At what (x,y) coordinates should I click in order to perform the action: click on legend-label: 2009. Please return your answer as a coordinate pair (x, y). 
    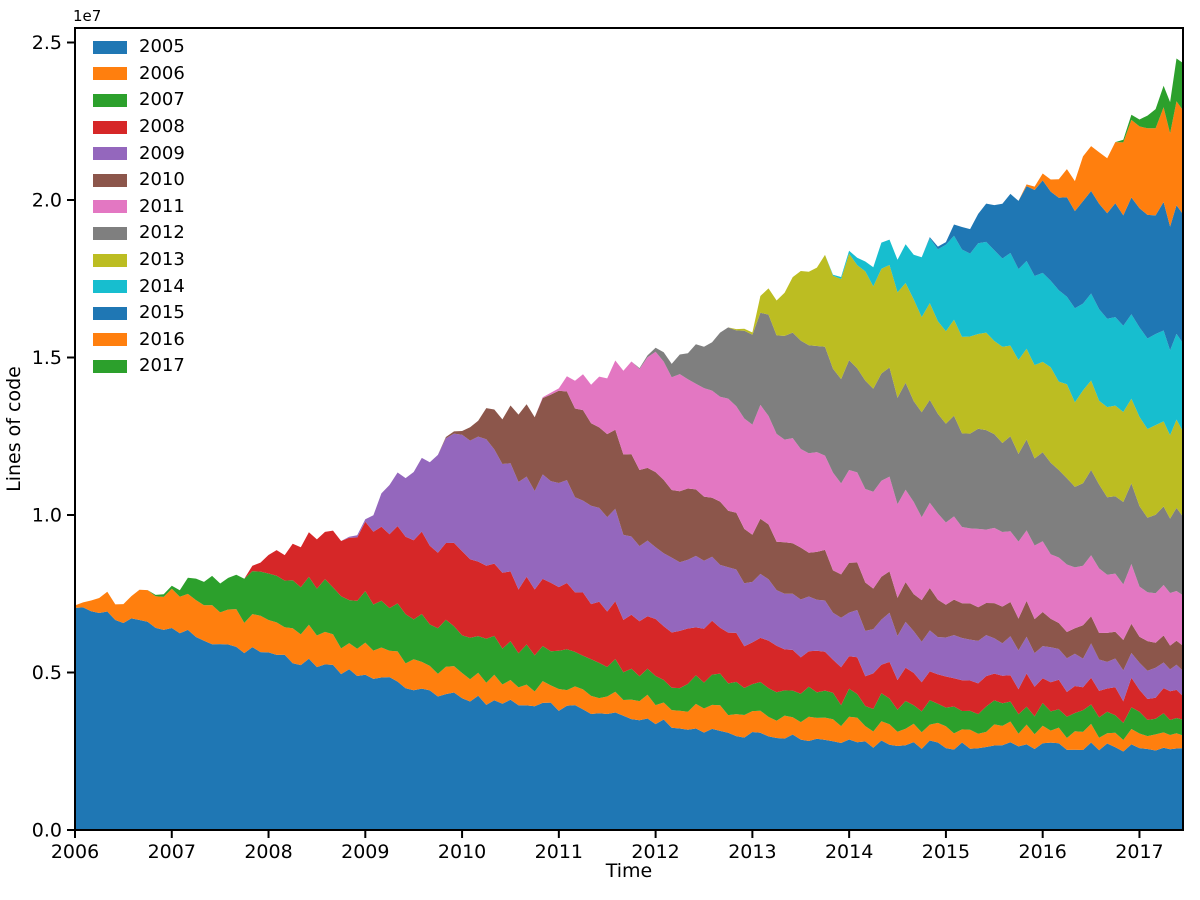
    Looking at the image, I should click on (162, 153).